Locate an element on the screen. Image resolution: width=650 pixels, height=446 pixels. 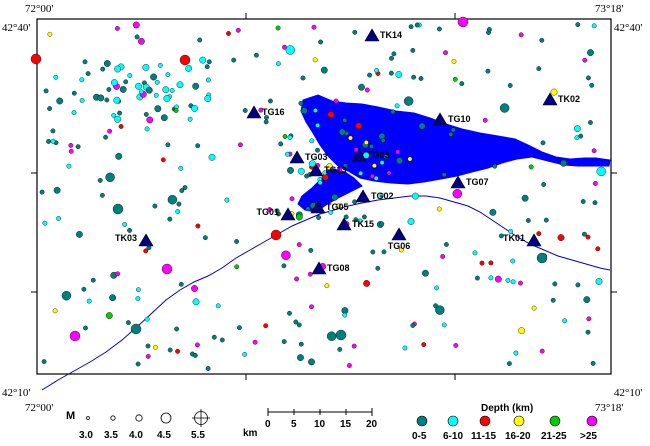
station-label: TG03 is located at coordinates (378, 155).